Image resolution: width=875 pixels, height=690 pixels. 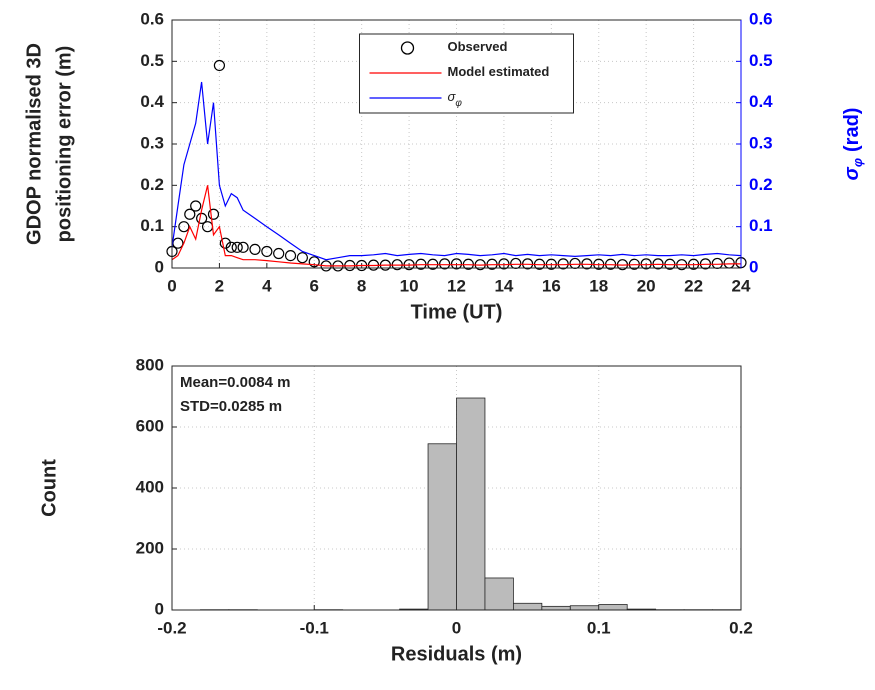 What do you see at coordinates (49, 488) in the screenshot?
I see `y-axis-label: Count` at bounding box center [49, 488].